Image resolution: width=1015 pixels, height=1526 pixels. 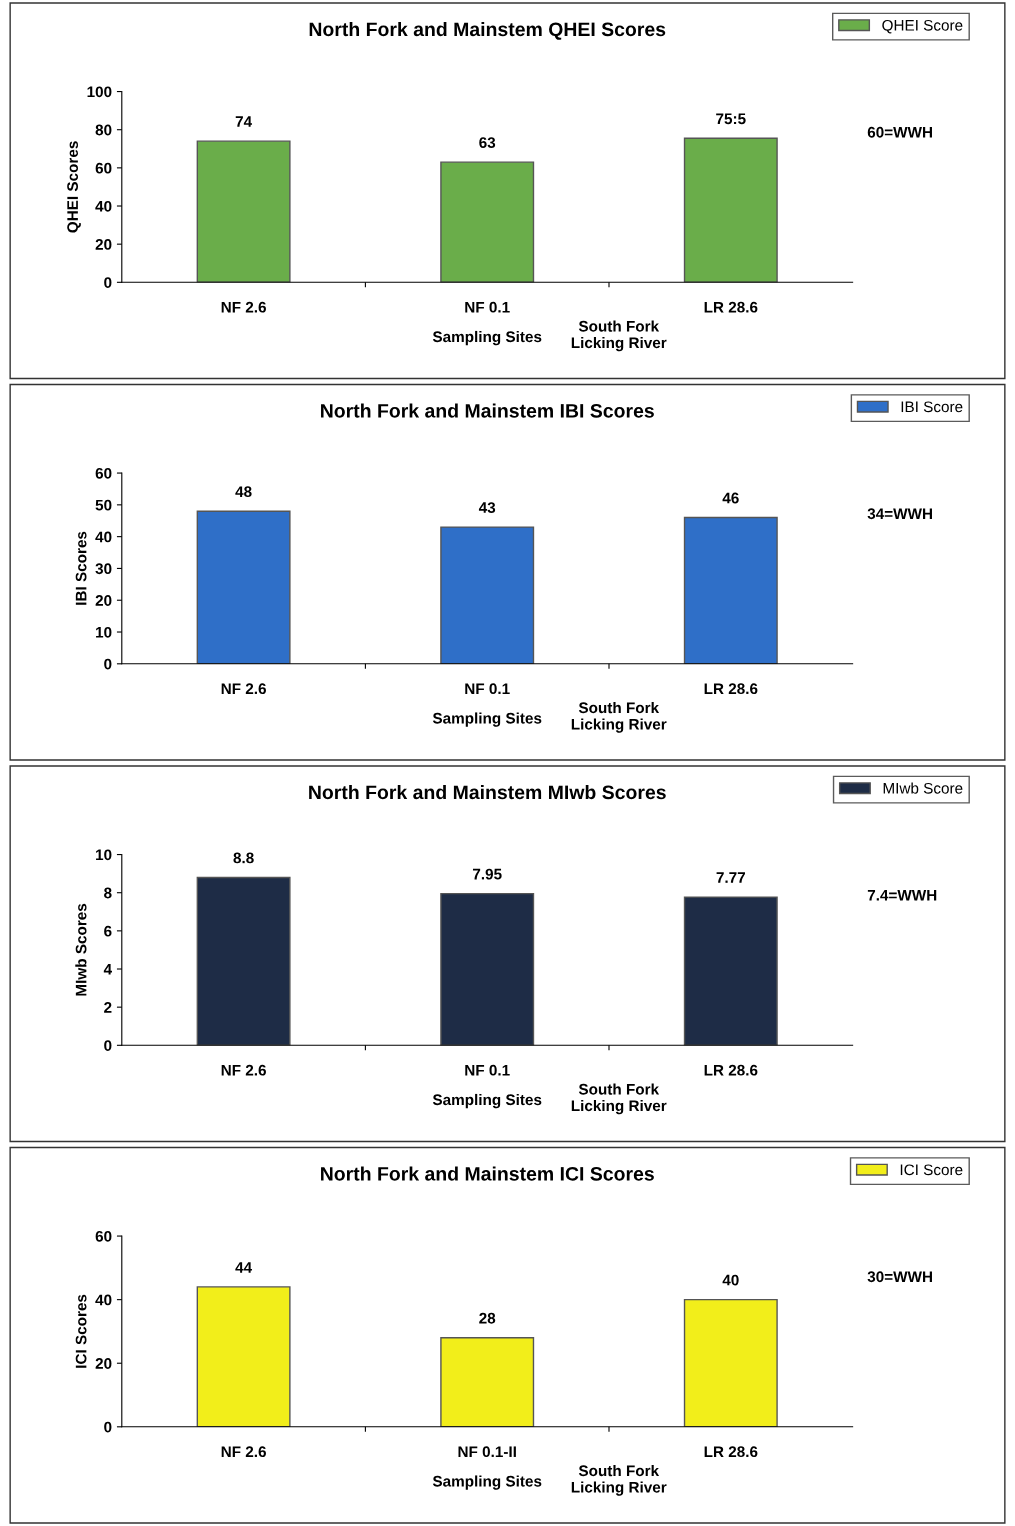 What do you see at coordinates (899, 132) in the screenshot?
I see `text: 60=WWH` at bounding box center [899, 132].